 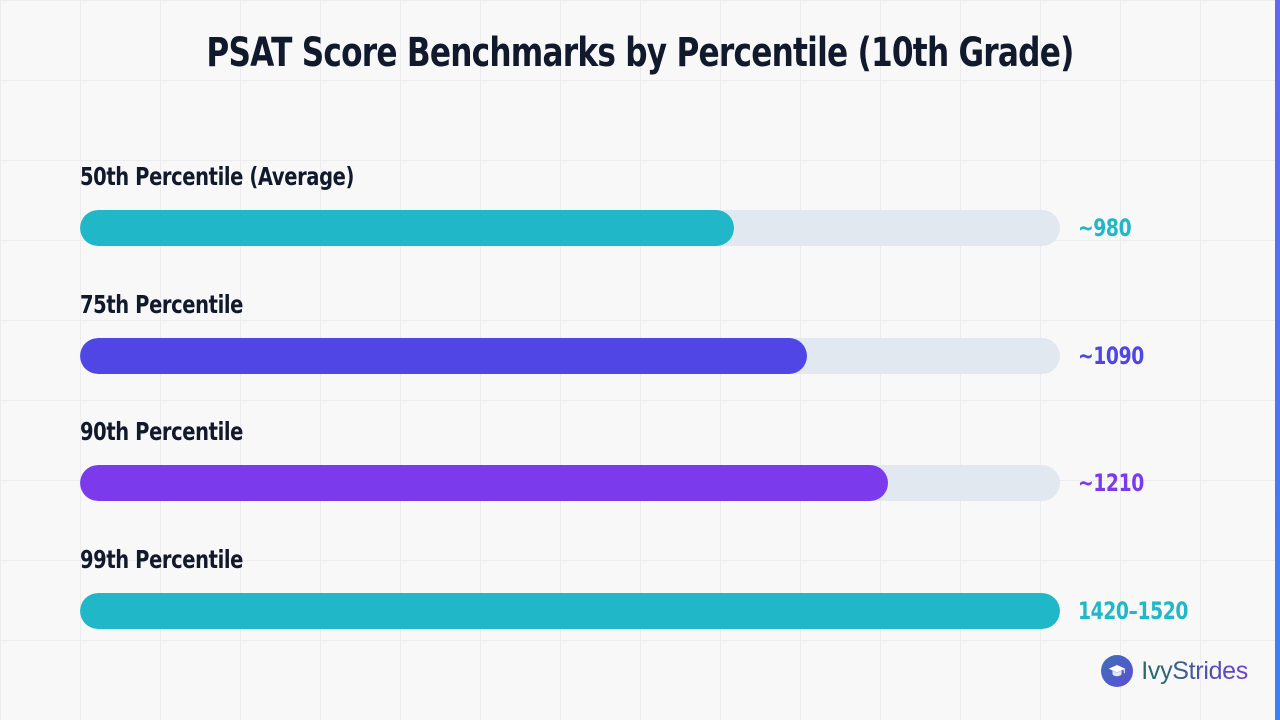 I want to click on bar-category-label: 99th Percentile, so click(x=161, y=559).